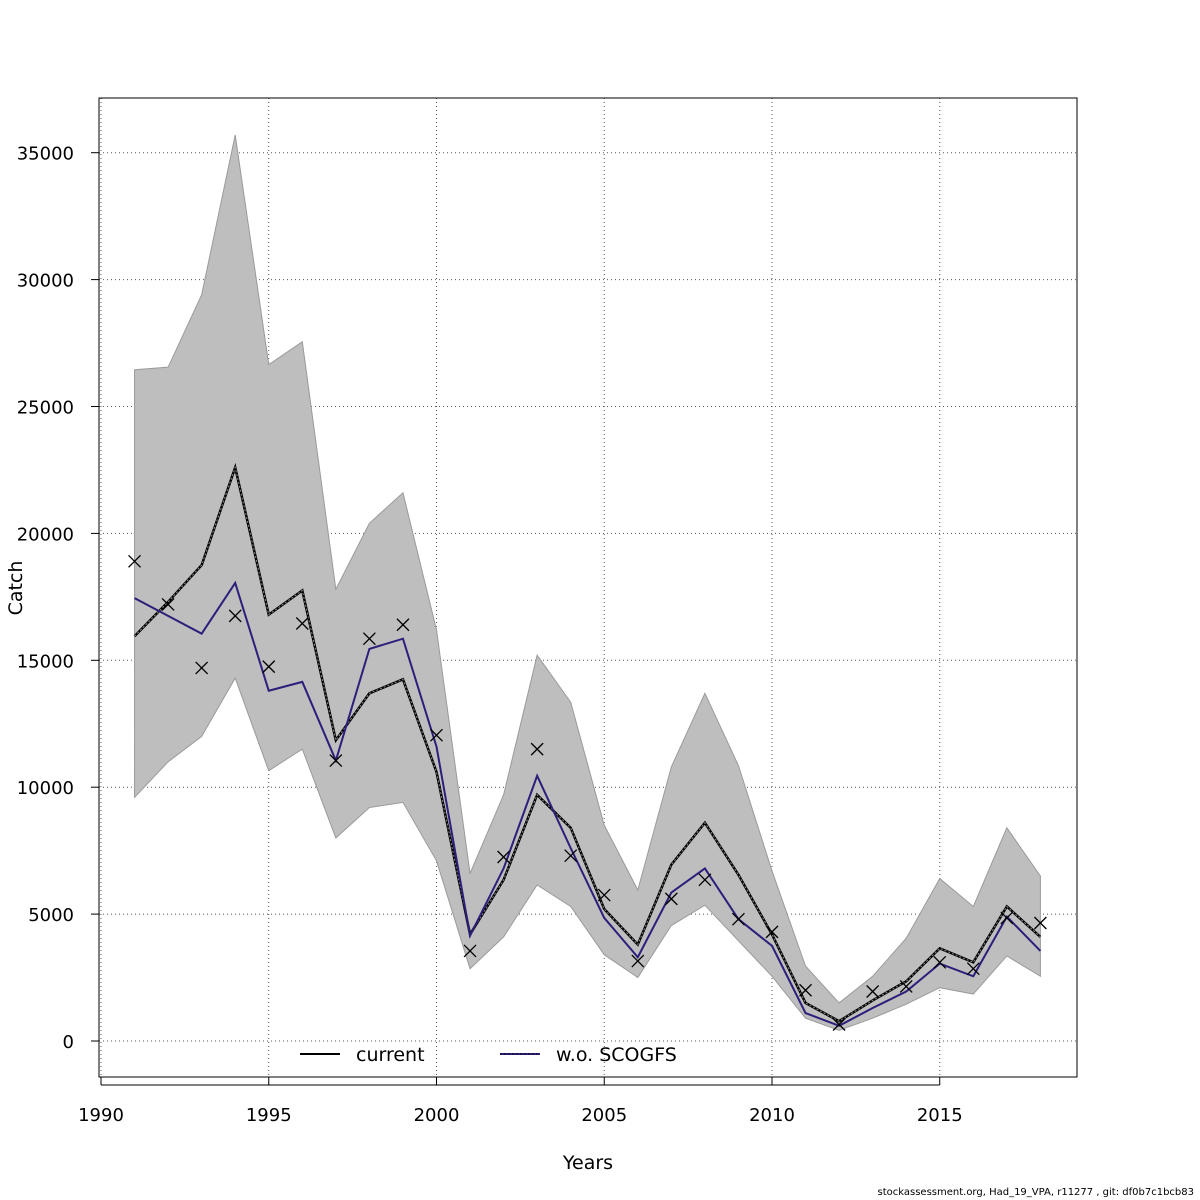 This screenshot has height=1200, width=1200. What do you see at coordinates (940, 1115) in the screenshot?
I see `x-tick-label: 2015` at bounding box center [940, 1115].